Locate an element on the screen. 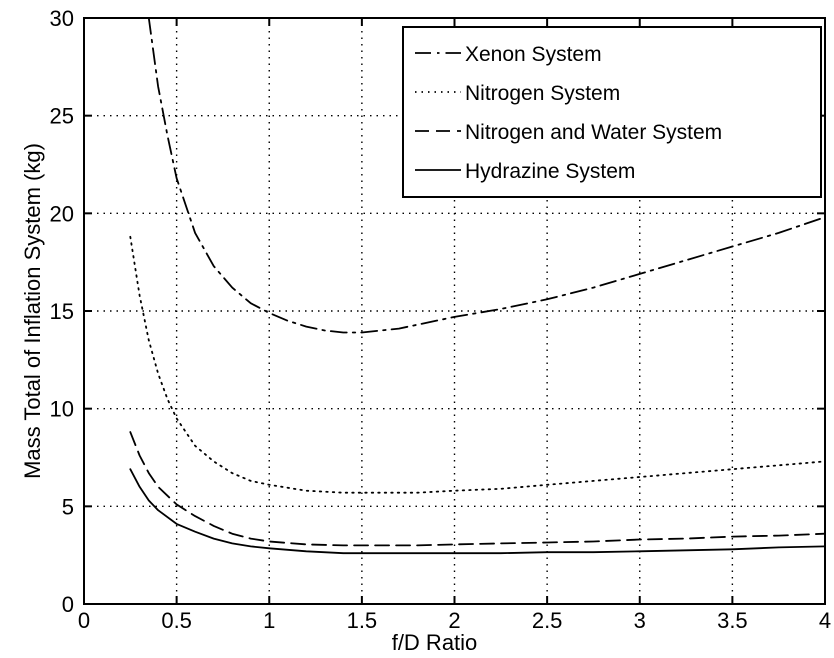 Image resolution: width=834 pixels, height=658 pixels. y-tick-label: 5 is located at coordinates (68, 506).